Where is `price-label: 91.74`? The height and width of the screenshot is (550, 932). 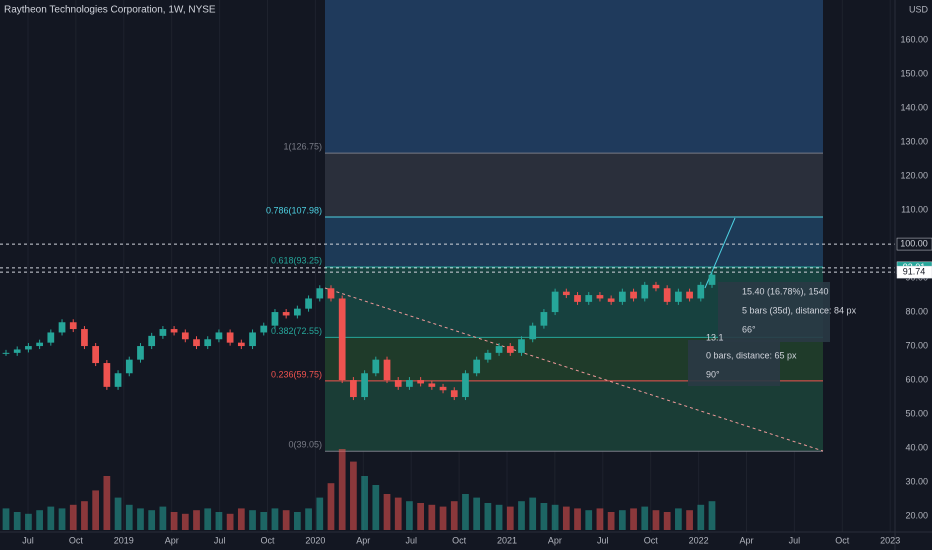 price-label: 91.74 is located at coordinates (914, 272).